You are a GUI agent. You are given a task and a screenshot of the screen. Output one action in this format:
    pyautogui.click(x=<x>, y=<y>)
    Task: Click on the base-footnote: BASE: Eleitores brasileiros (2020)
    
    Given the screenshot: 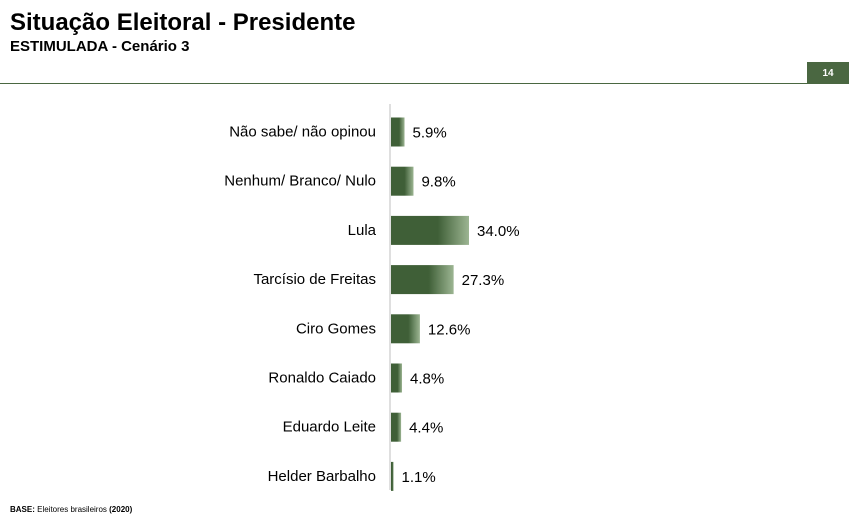 What is the action you would take?
    pyautogui.click(x=71, y=510)
    